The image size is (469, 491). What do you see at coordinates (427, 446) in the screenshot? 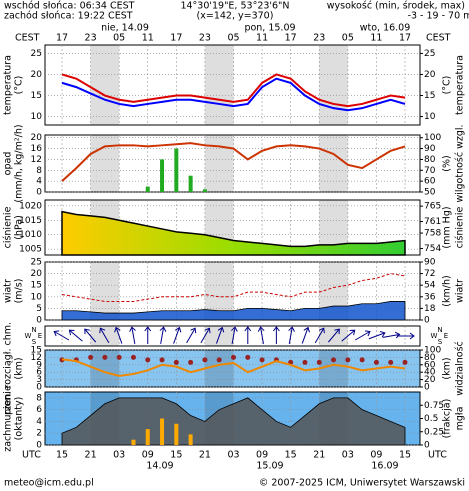
I see `y2-tick-label: 0` at bounding box center [427, 446].